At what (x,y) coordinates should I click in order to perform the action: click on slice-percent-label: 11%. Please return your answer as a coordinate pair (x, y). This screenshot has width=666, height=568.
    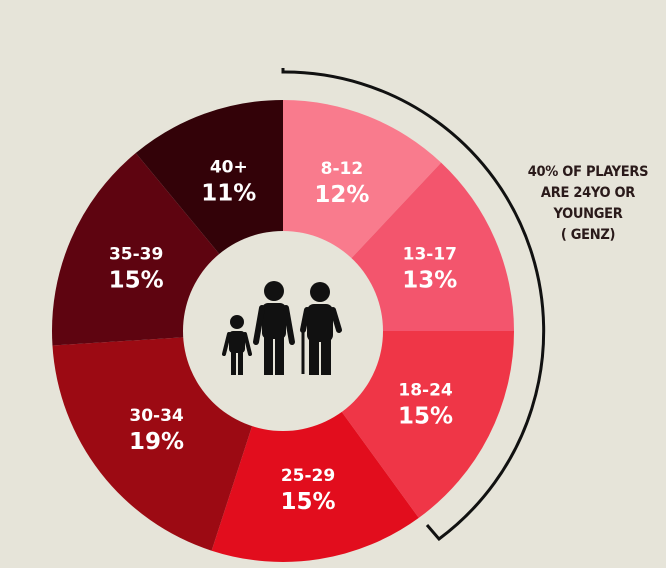
    Looking at the image, I should click on (228, 193).